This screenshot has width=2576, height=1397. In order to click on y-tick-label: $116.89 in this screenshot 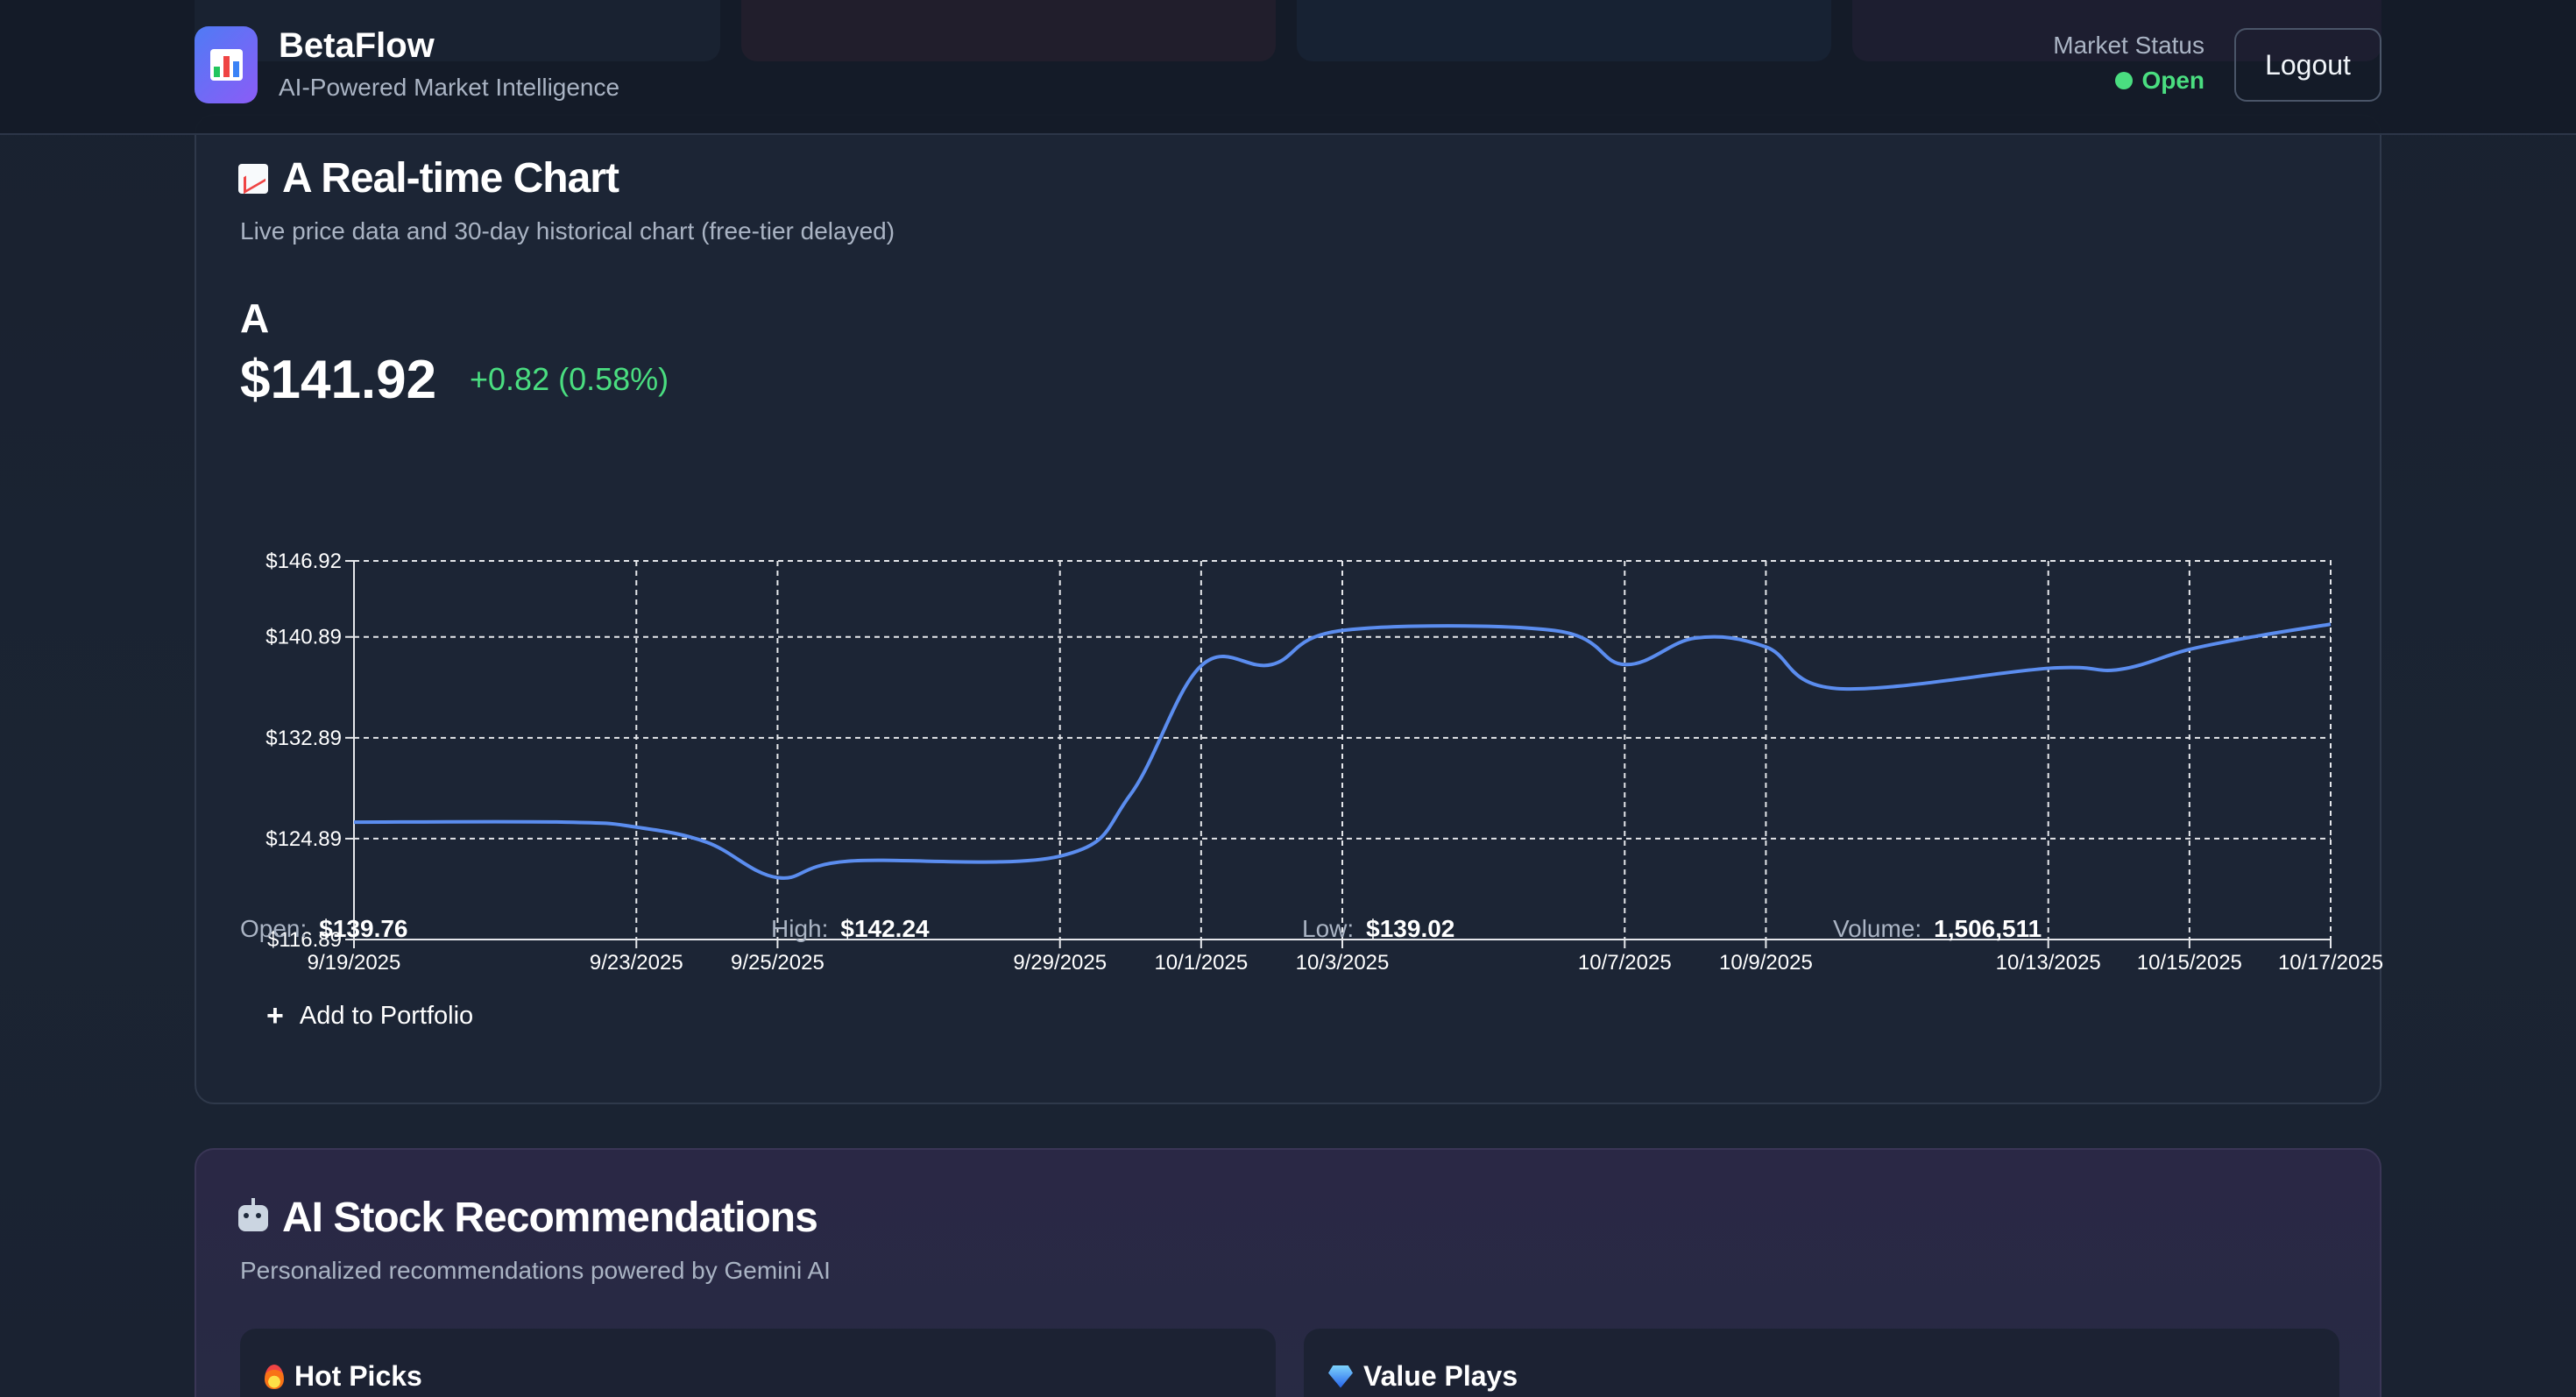, I will do `click(304, 940)`.